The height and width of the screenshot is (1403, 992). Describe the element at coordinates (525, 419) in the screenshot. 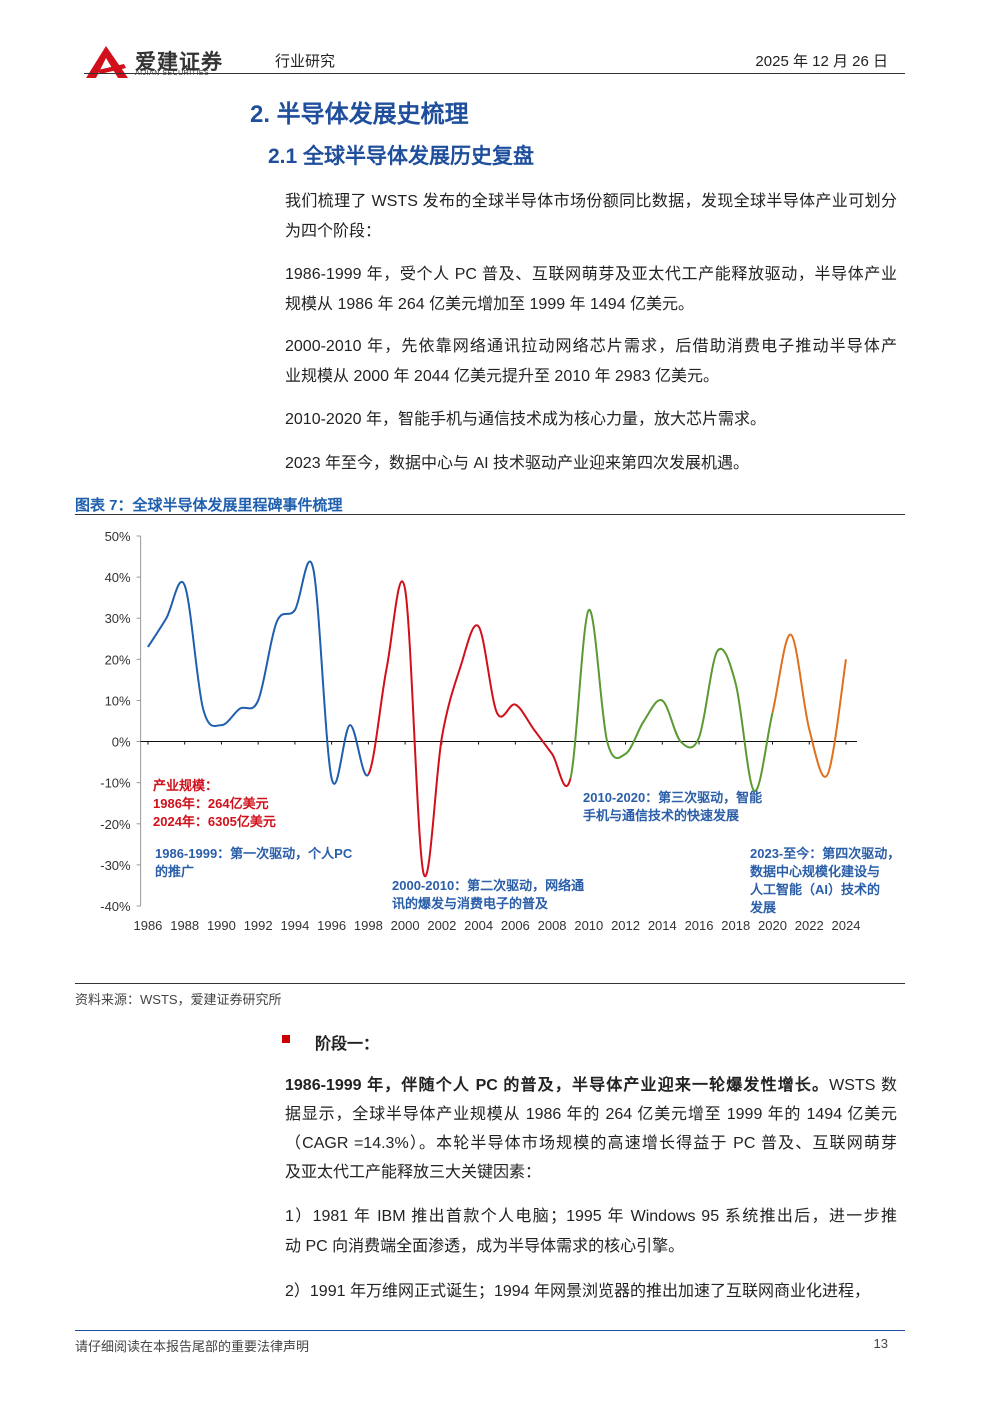

I see `paragraph-line: 2010-2020 年，智能手机与通信技术成为核心力量，放大芯片需求。` at that location.